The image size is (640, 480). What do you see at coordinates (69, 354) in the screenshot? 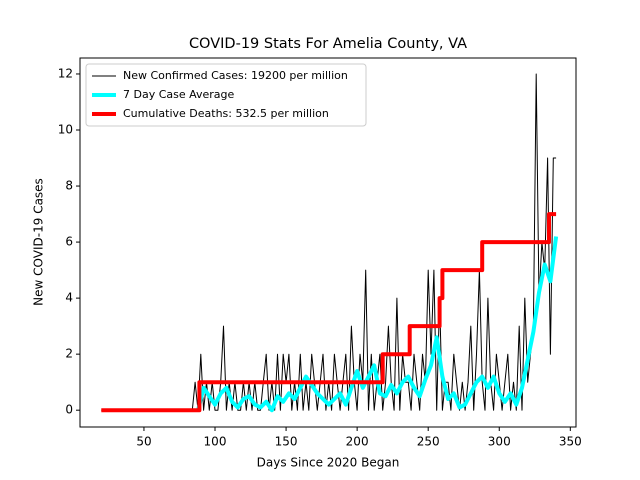
I see `y-tick-label: 2` at bounding box center [69, 354].